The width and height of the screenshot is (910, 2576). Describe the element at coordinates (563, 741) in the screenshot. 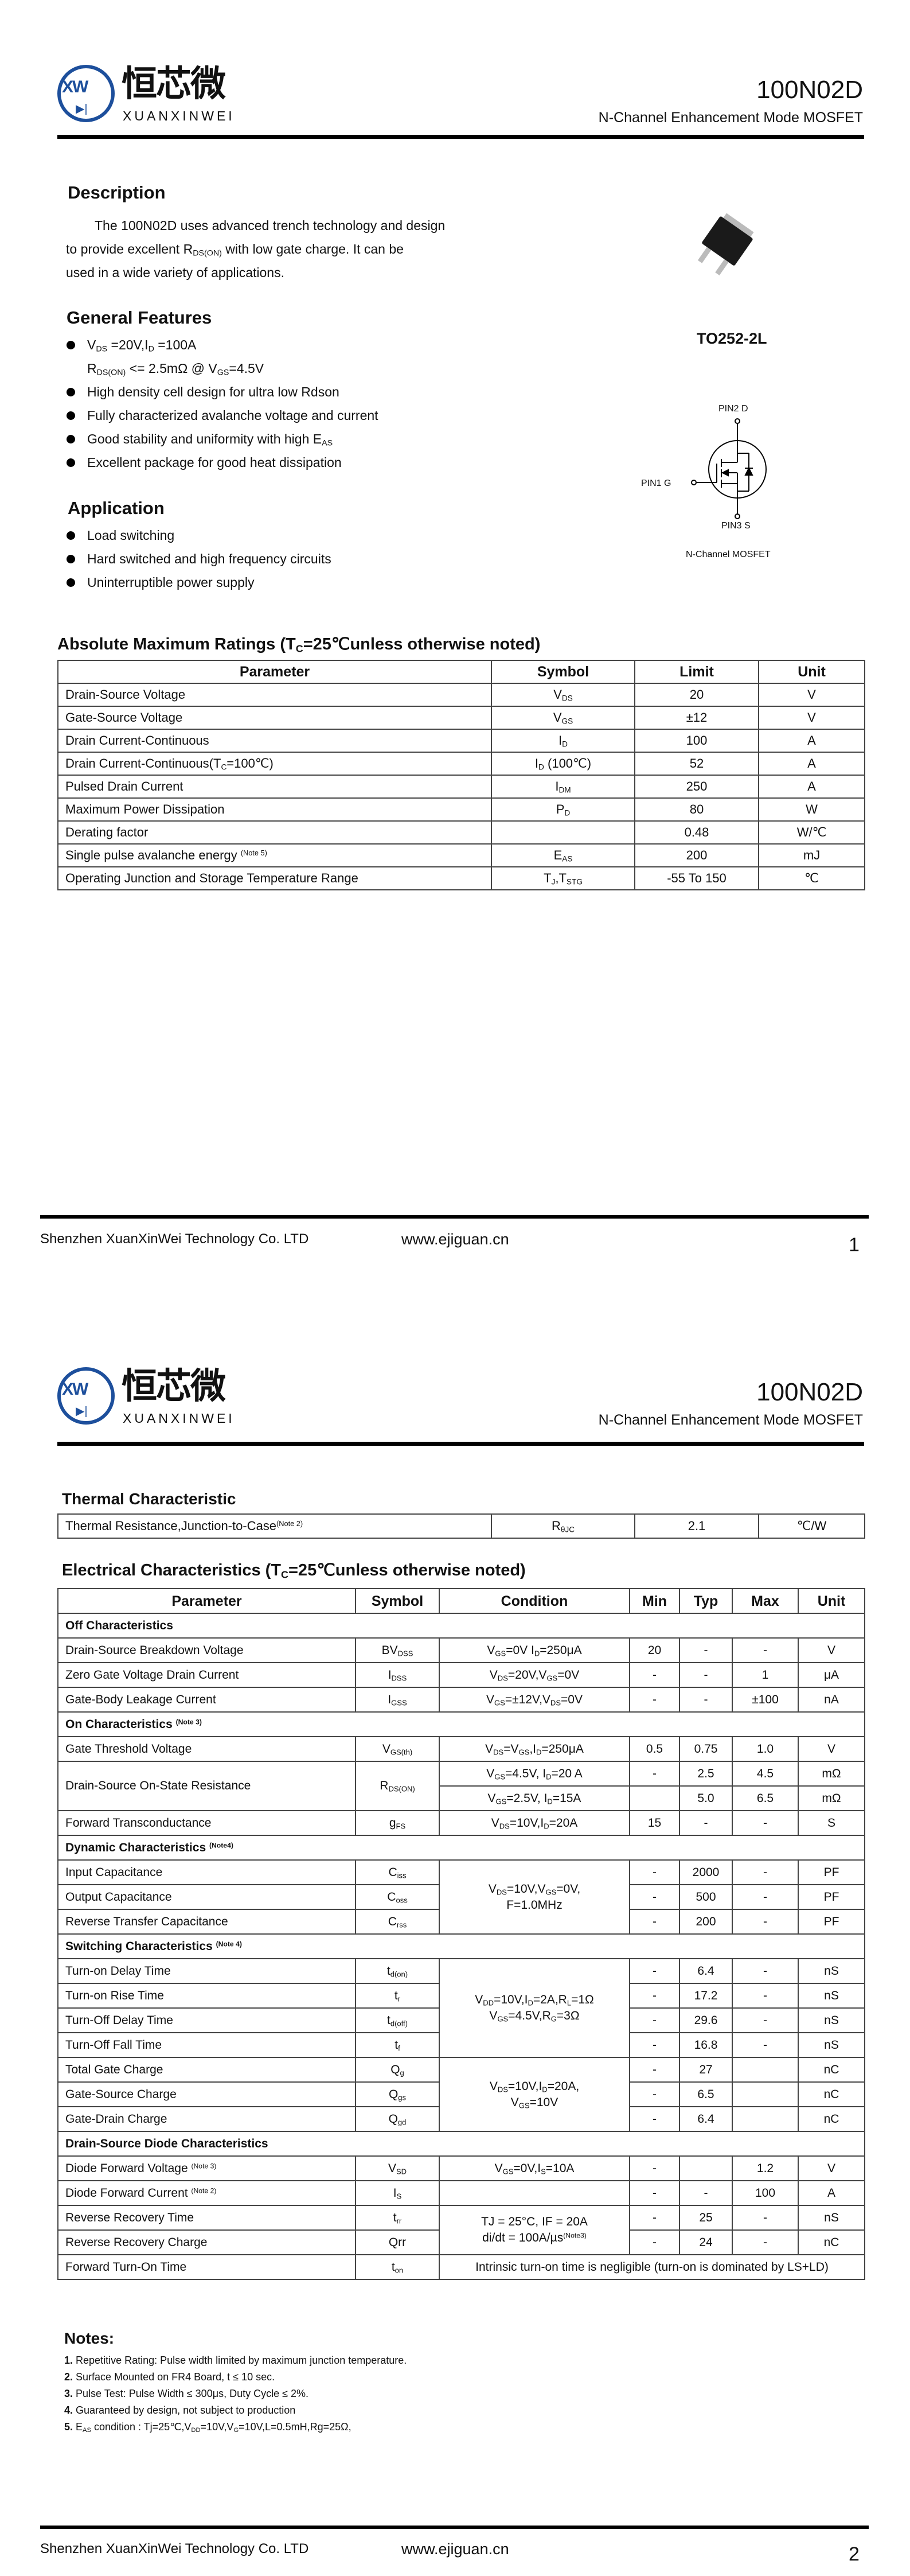

I see `symbol-cell: ID` at that location.